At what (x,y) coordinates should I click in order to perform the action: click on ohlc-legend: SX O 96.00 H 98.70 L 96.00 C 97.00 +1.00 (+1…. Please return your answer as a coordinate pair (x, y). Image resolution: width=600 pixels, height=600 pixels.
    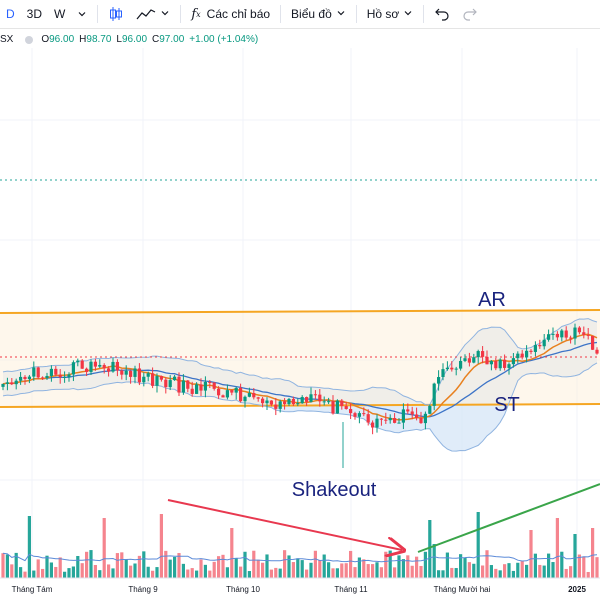
    Looking at the image, I should click on (131, 39).